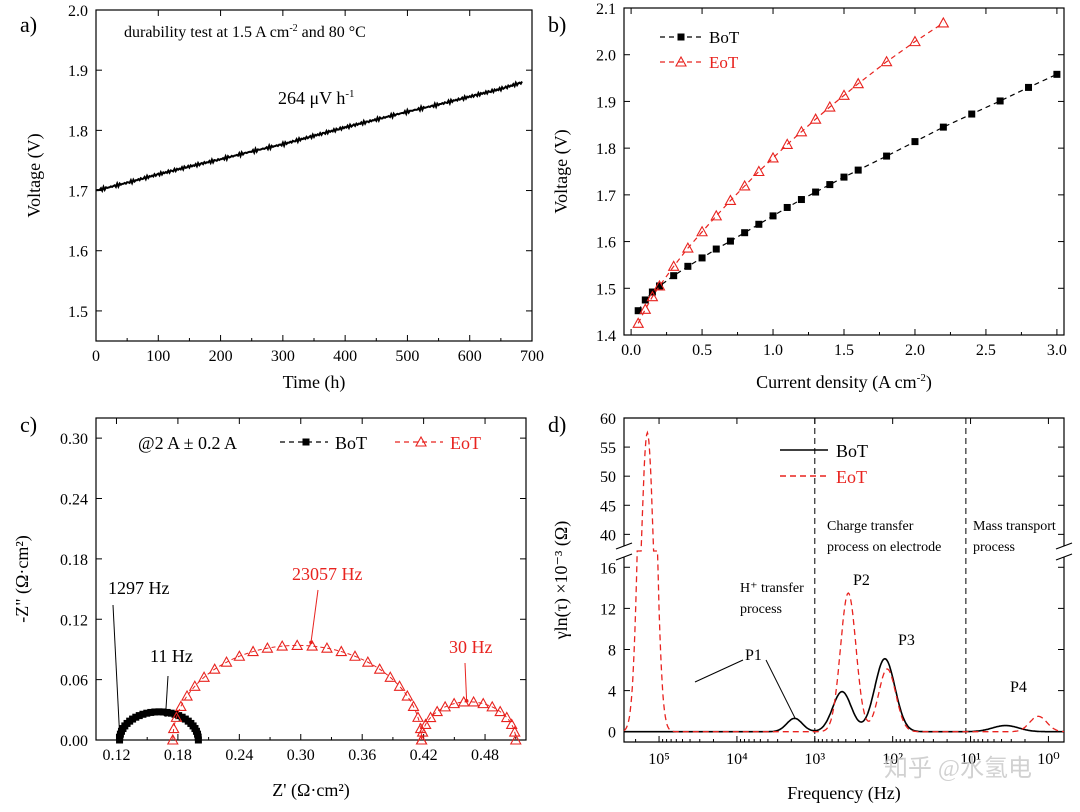  I want to click on d-ytick-label: 40, so click(608, 535).